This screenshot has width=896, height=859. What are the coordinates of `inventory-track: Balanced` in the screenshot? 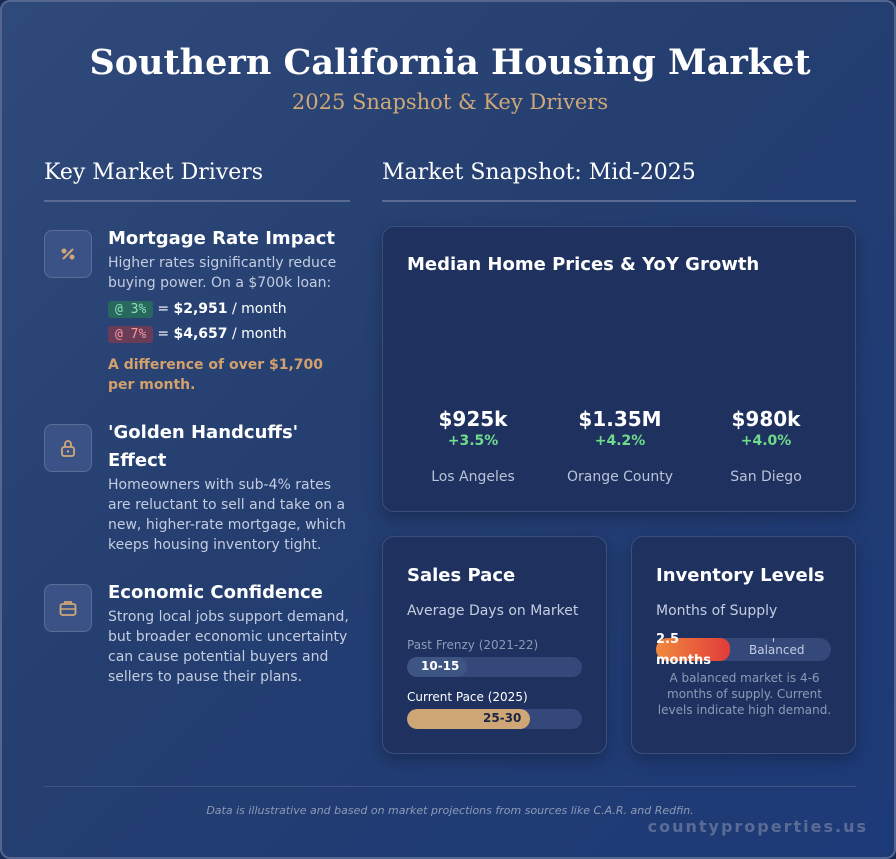 It's located at (743, 649).